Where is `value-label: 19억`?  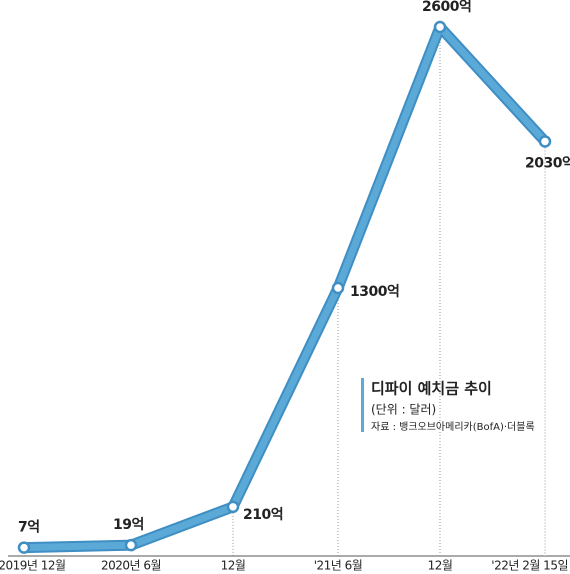 value-label: 19억 is located at coordinates (128, 525).